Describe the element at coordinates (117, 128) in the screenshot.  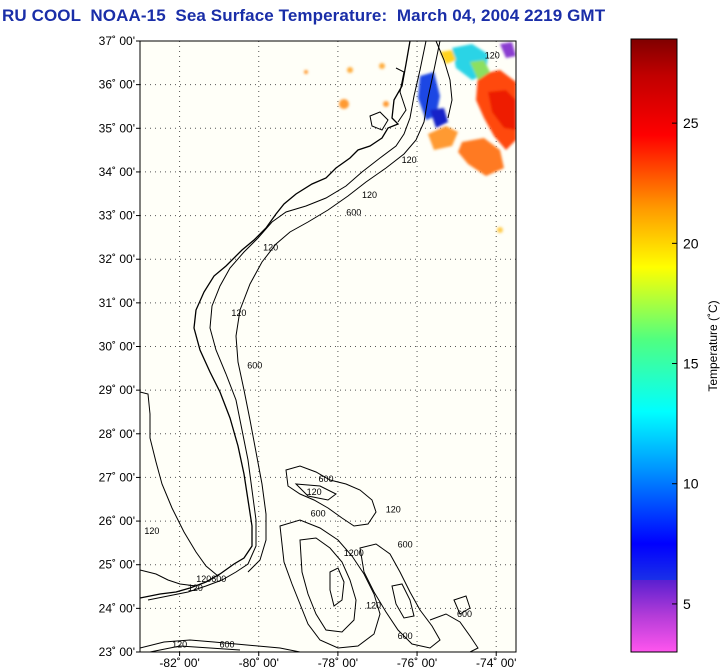
I see `lat-tick-label: 35˚ 00'` at that location.